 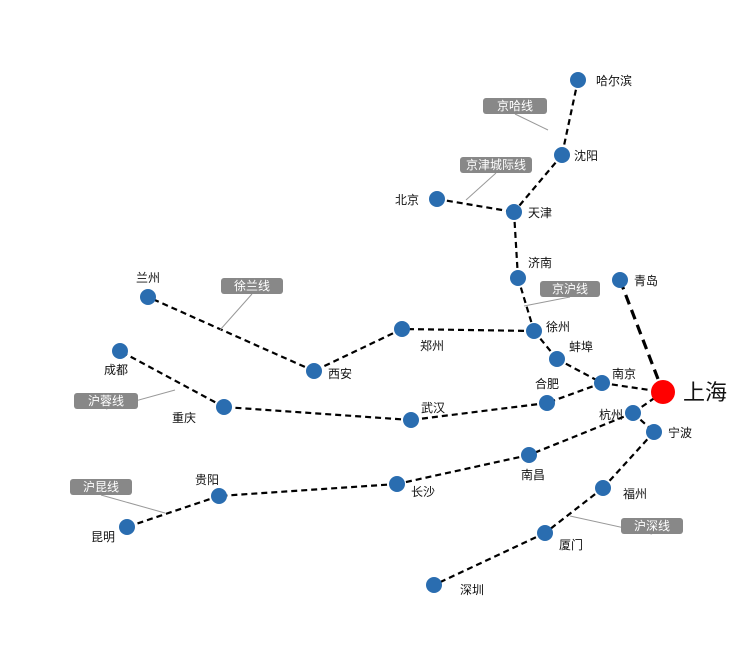 What do you see at coordinates (646, 280) in the screenshot?
I see `city-label: 青岛` at bounding box center [646, 280].